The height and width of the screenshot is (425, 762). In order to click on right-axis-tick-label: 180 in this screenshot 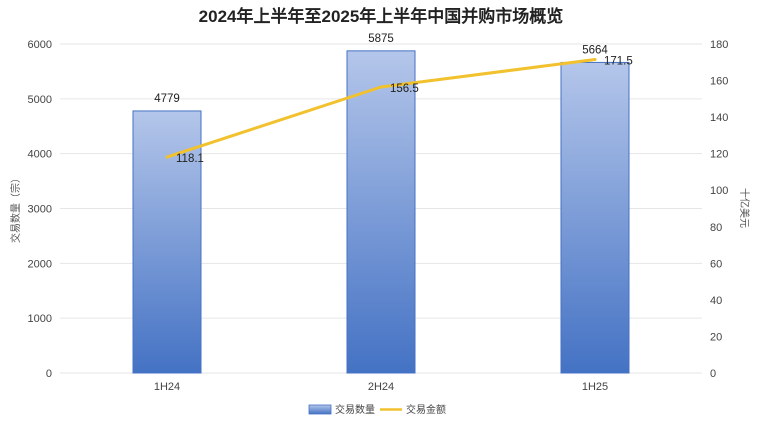, I will do `click(719, 45)`.